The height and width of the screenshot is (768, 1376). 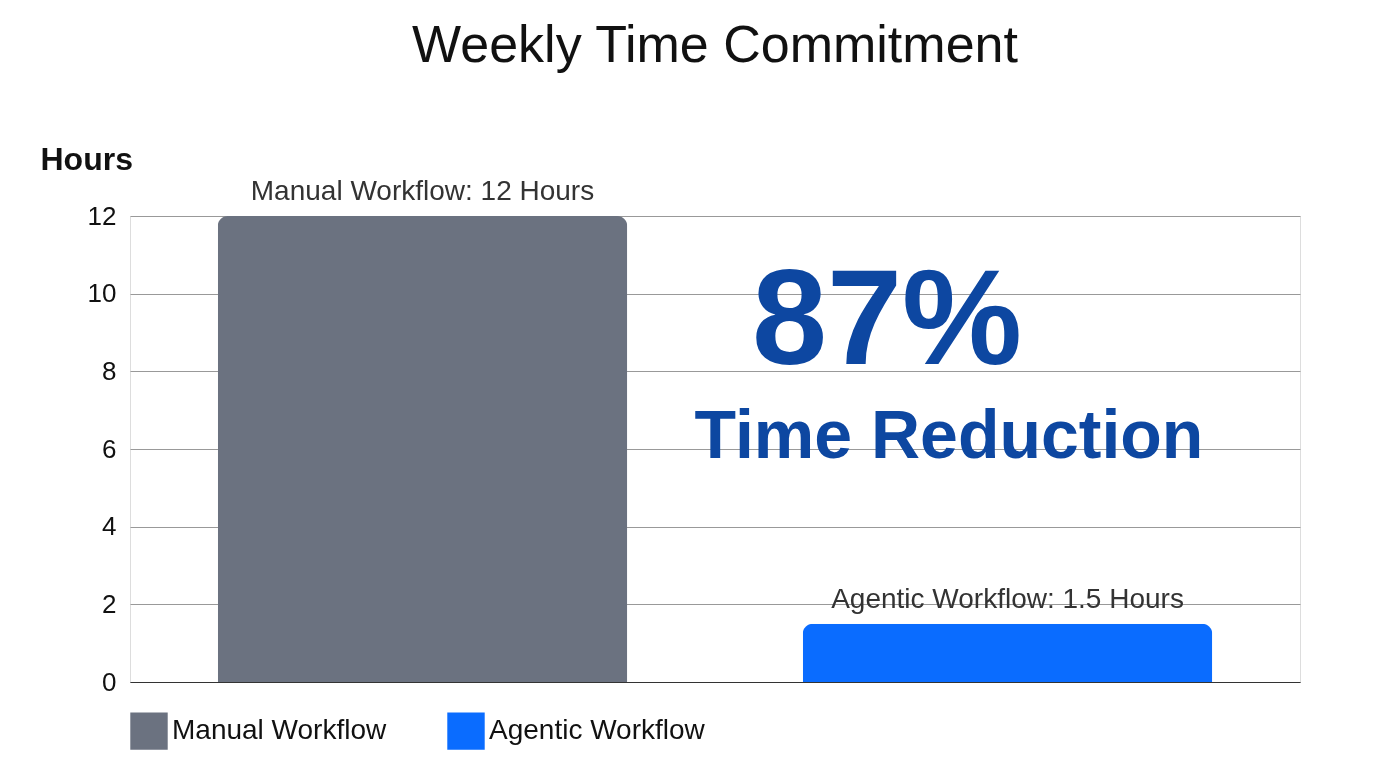 What do you see at coordinates (887, 318) in the screenshot?
I see `annotation: 87%` at bounding box center [887, 318].